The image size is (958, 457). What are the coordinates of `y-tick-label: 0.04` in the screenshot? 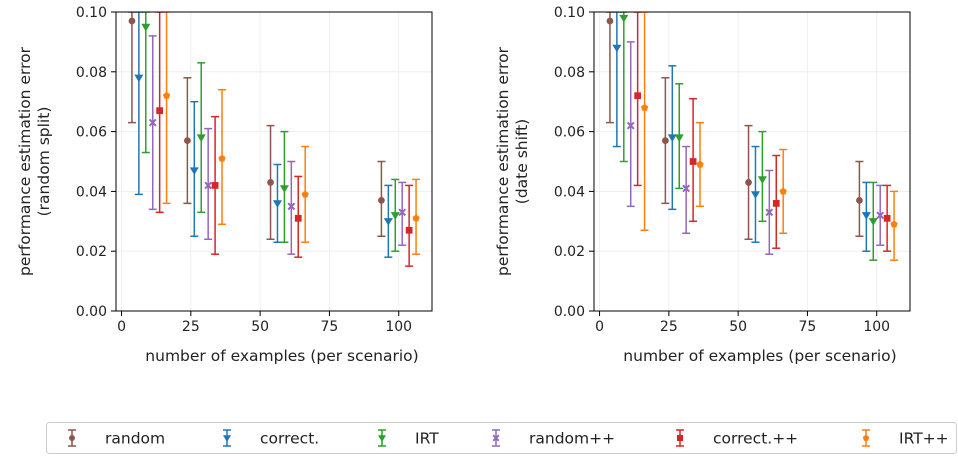 It's located at (569, 192).